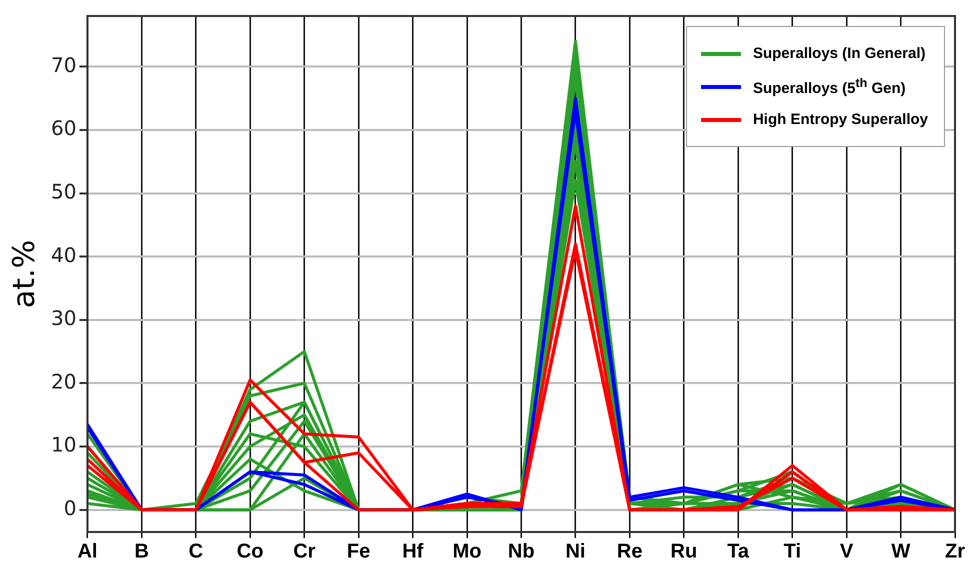 Image resolution: width=973 pixels, height=570 pixels. What do you see at coordinates (250, 551) in the screenshot?
I see `x-tick-label: Co` at bounding box center [250, 551].